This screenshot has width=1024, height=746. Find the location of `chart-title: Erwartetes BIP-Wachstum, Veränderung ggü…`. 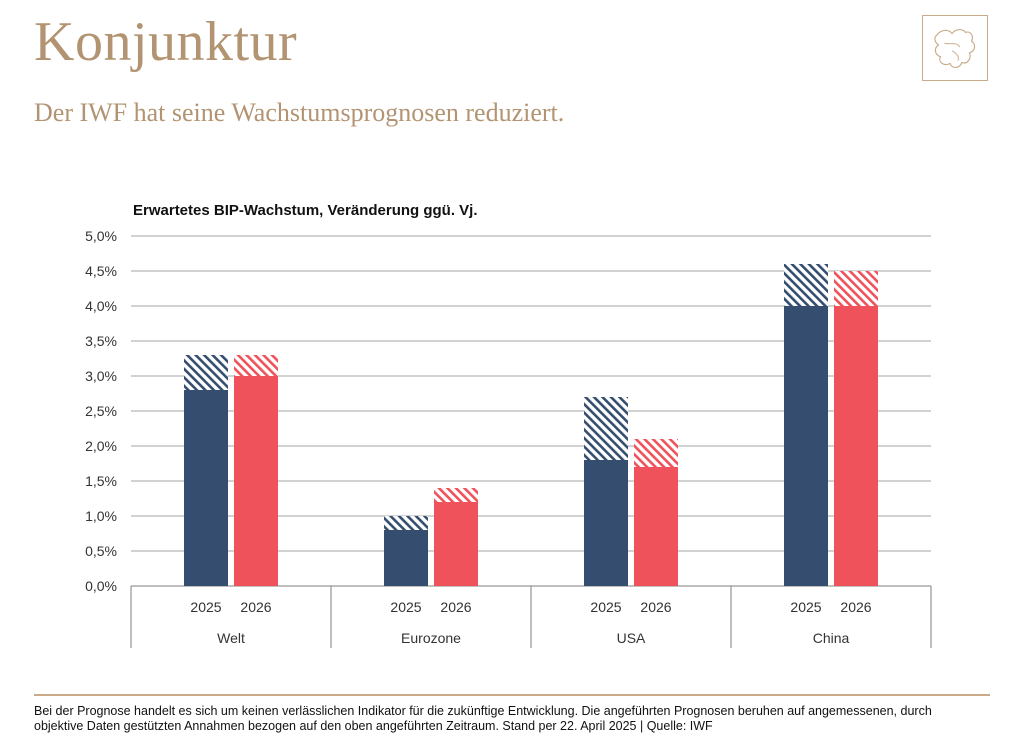

chart-title: Erwartetes BIP-Wachstum, Veränderung ggü… is located at coordinates (305, 210).